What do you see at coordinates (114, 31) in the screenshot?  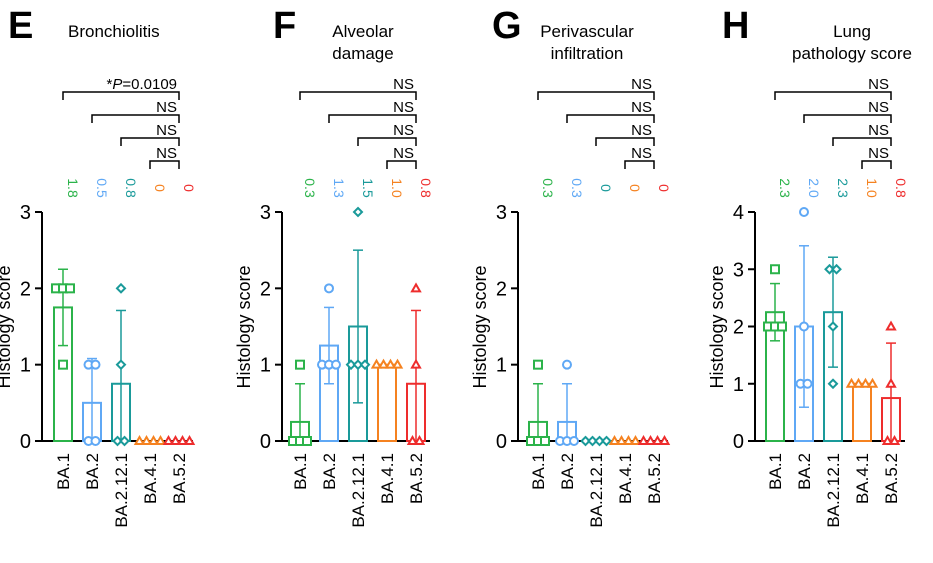 I see `panel-title: Bronchiolitis` at bounding box center [114, 31].